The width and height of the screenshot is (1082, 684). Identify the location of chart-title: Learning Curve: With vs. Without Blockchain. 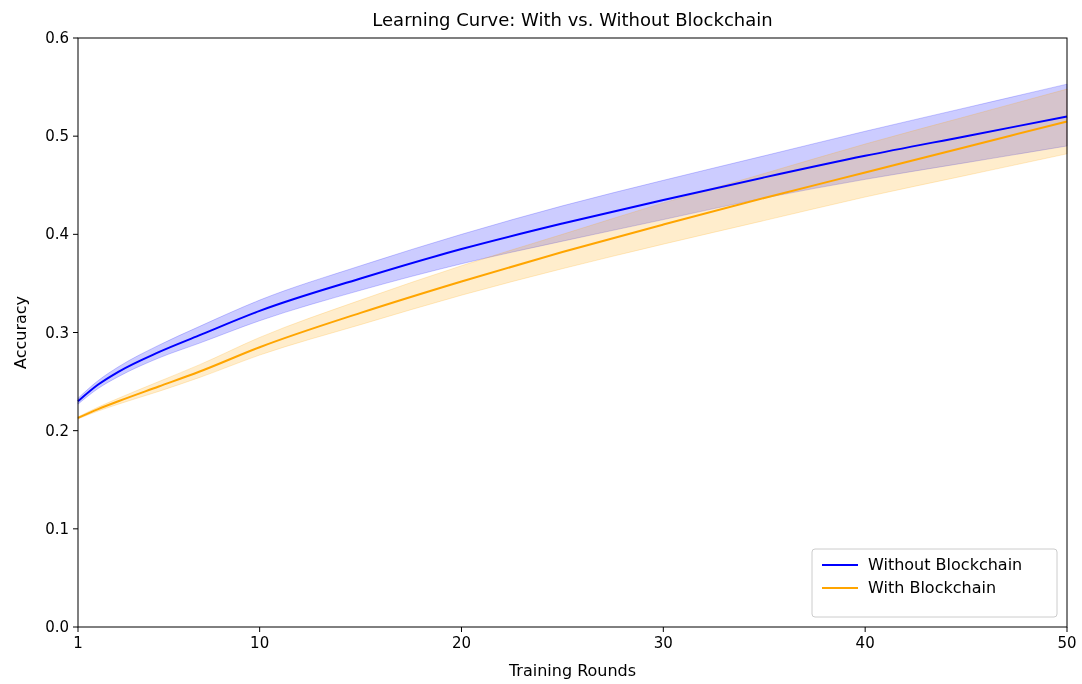
(572, 19).